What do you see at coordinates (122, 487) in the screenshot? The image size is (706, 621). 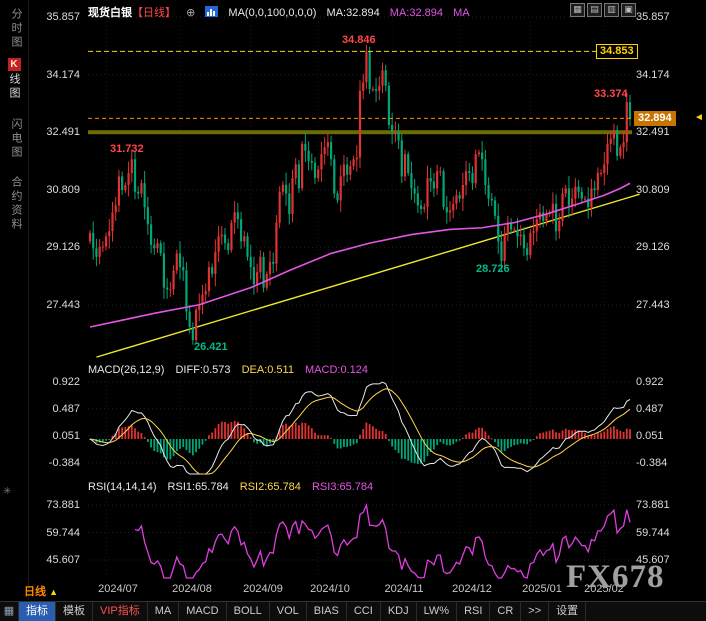 I see `rsi-title: RSI(14,14,14)` at bounding box center [122, 487].